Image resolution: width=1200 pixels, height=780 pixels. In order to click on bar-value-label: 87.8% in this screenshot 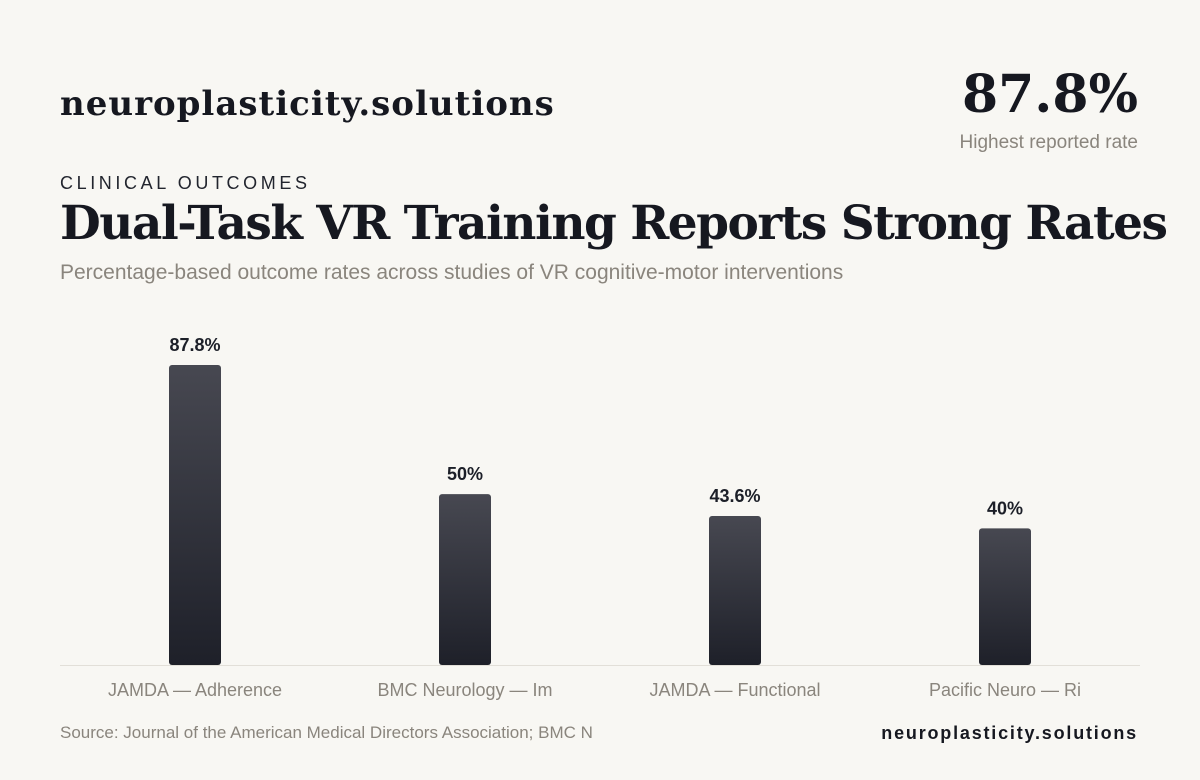, I will do `click(194, 345)`.